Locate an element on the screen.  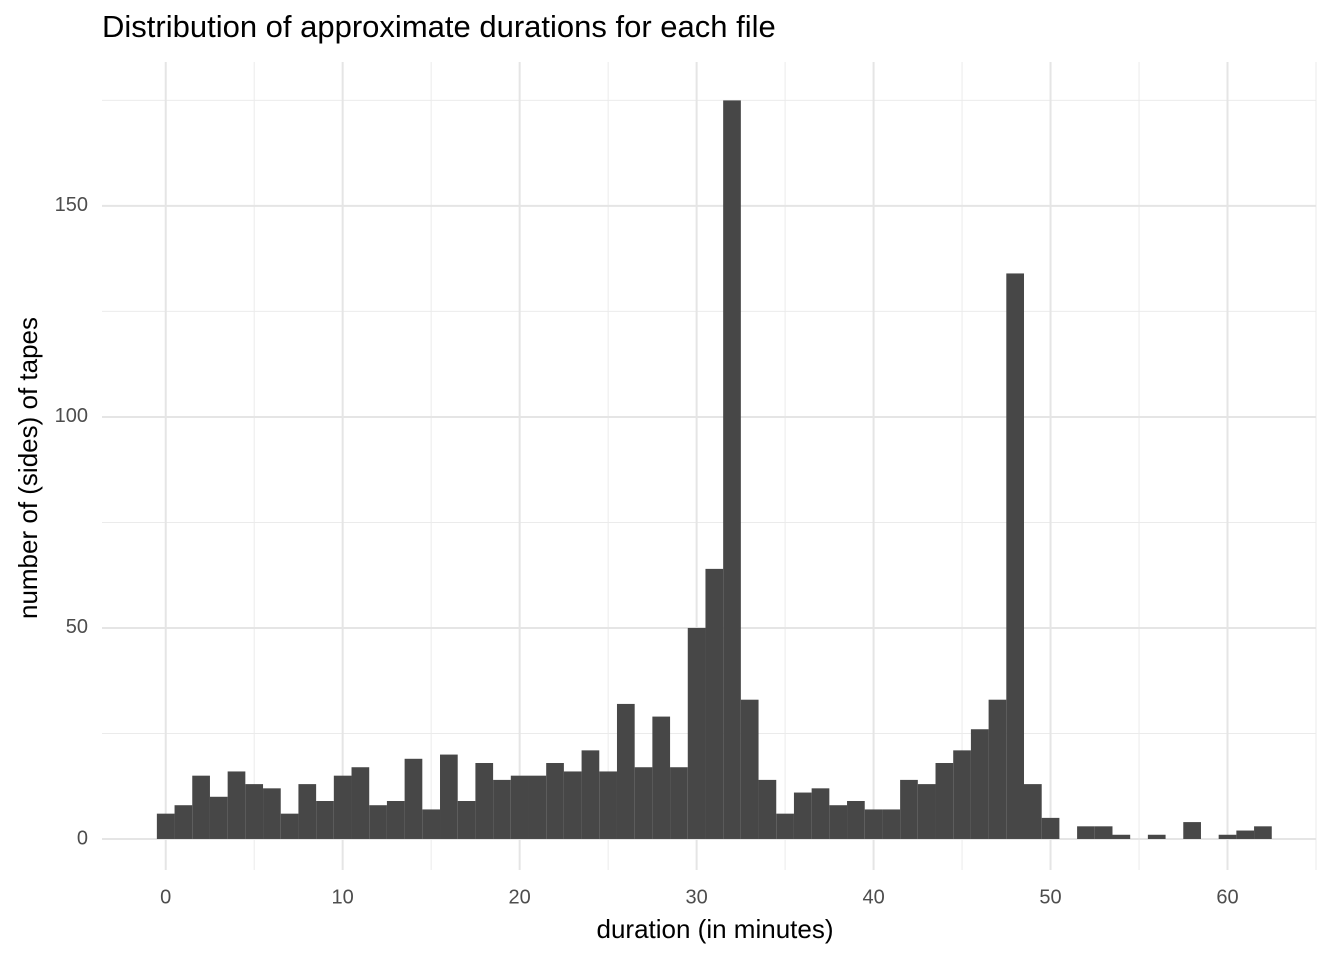
y-tick-label: 0 is located at coordinates (82, 838).